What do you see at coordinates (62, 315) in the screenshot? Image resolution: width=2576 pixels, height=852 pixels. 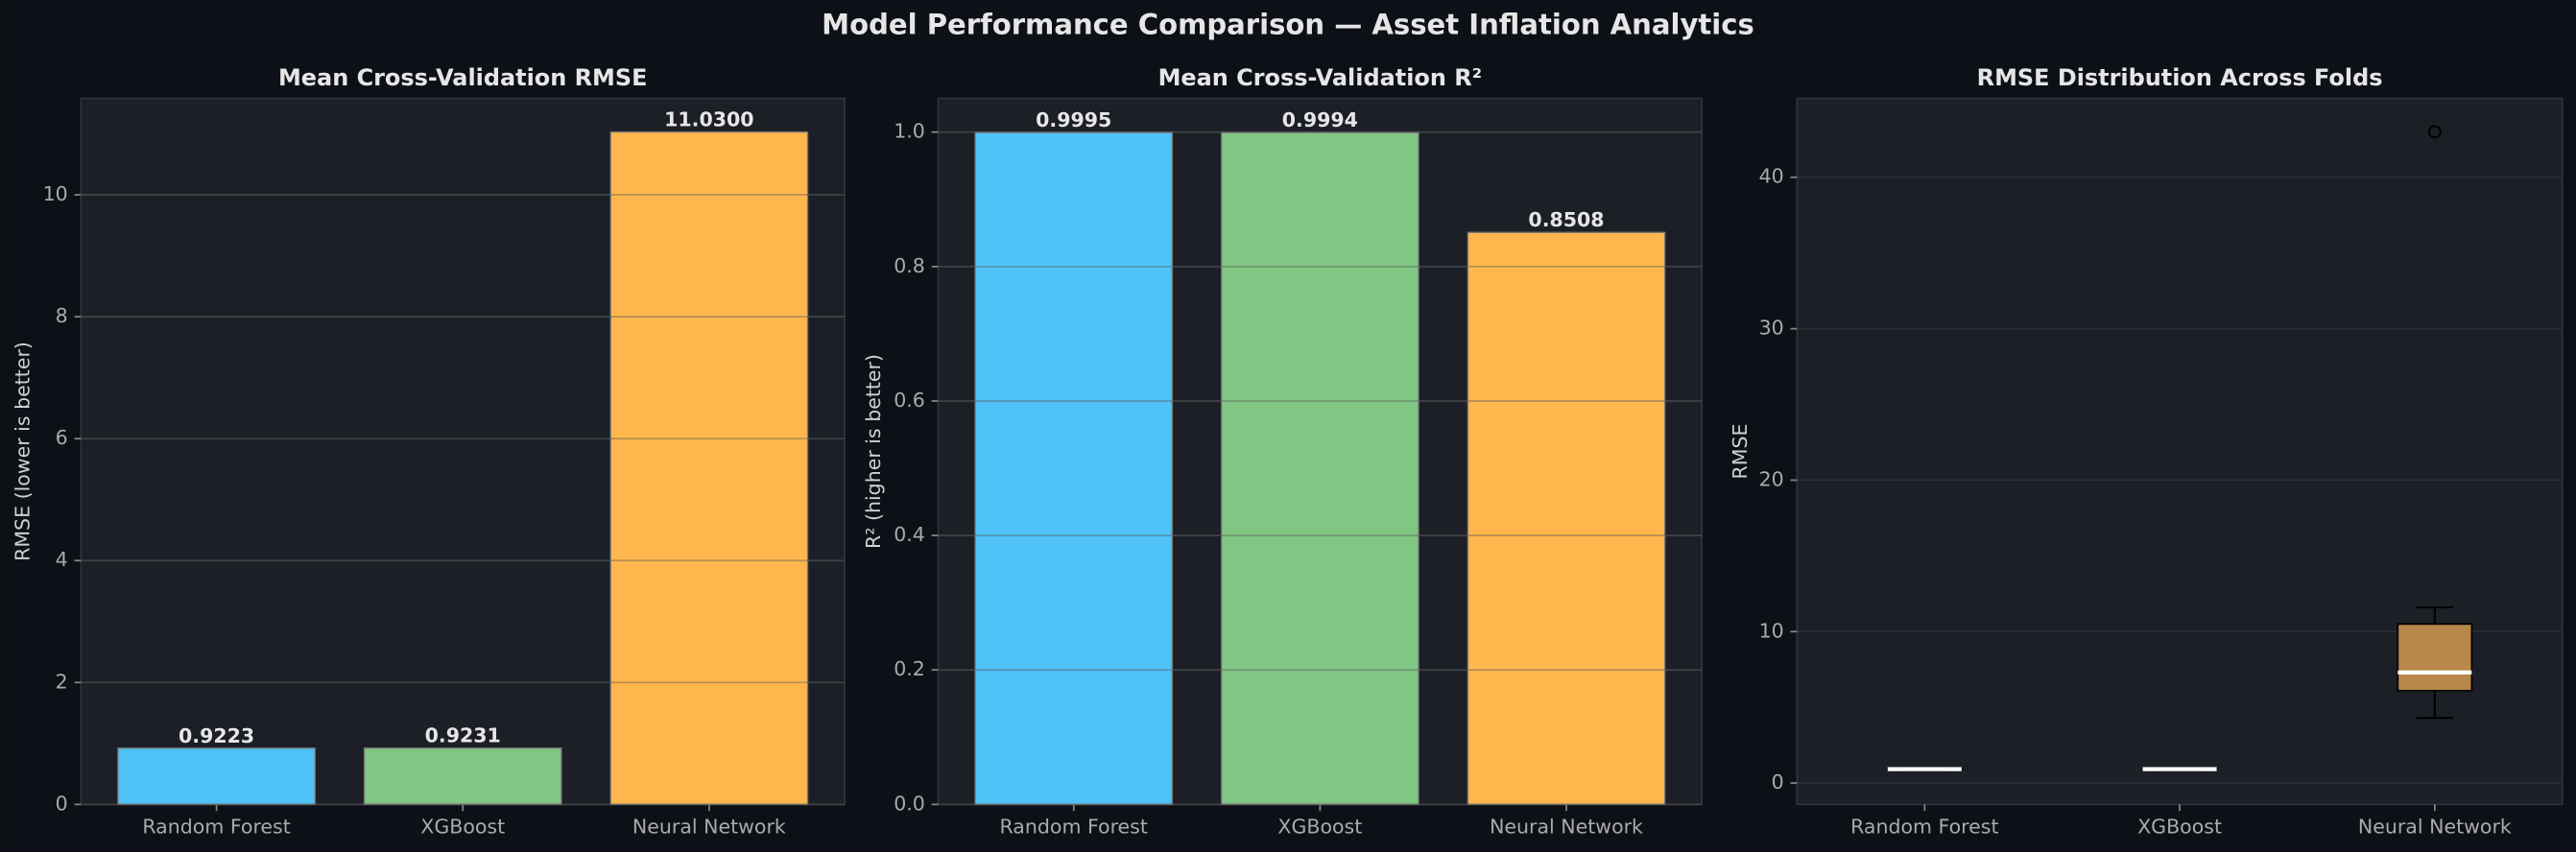 I see `y-tick-label: 8` at bounding box center [62, 315].